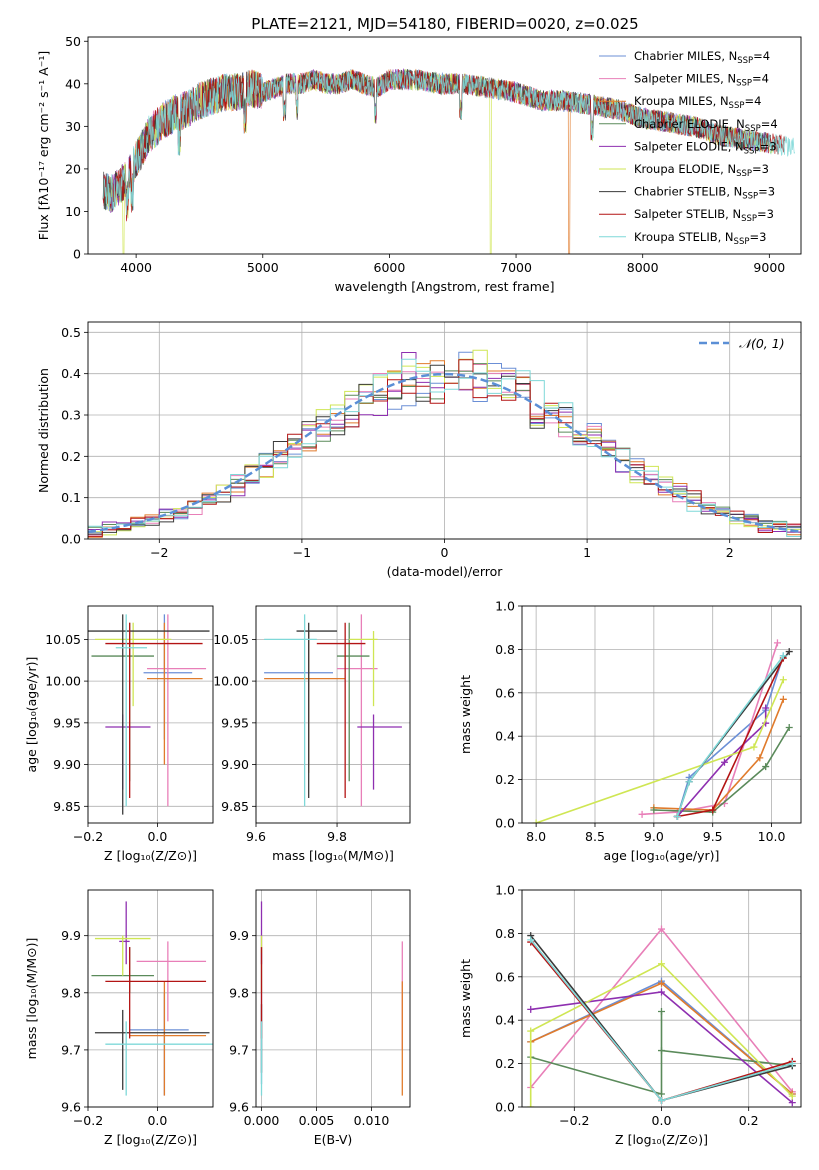 This screenshot has height=1170, width=819. I want to click on y-axis-label: mass weight, so click(465, 998).